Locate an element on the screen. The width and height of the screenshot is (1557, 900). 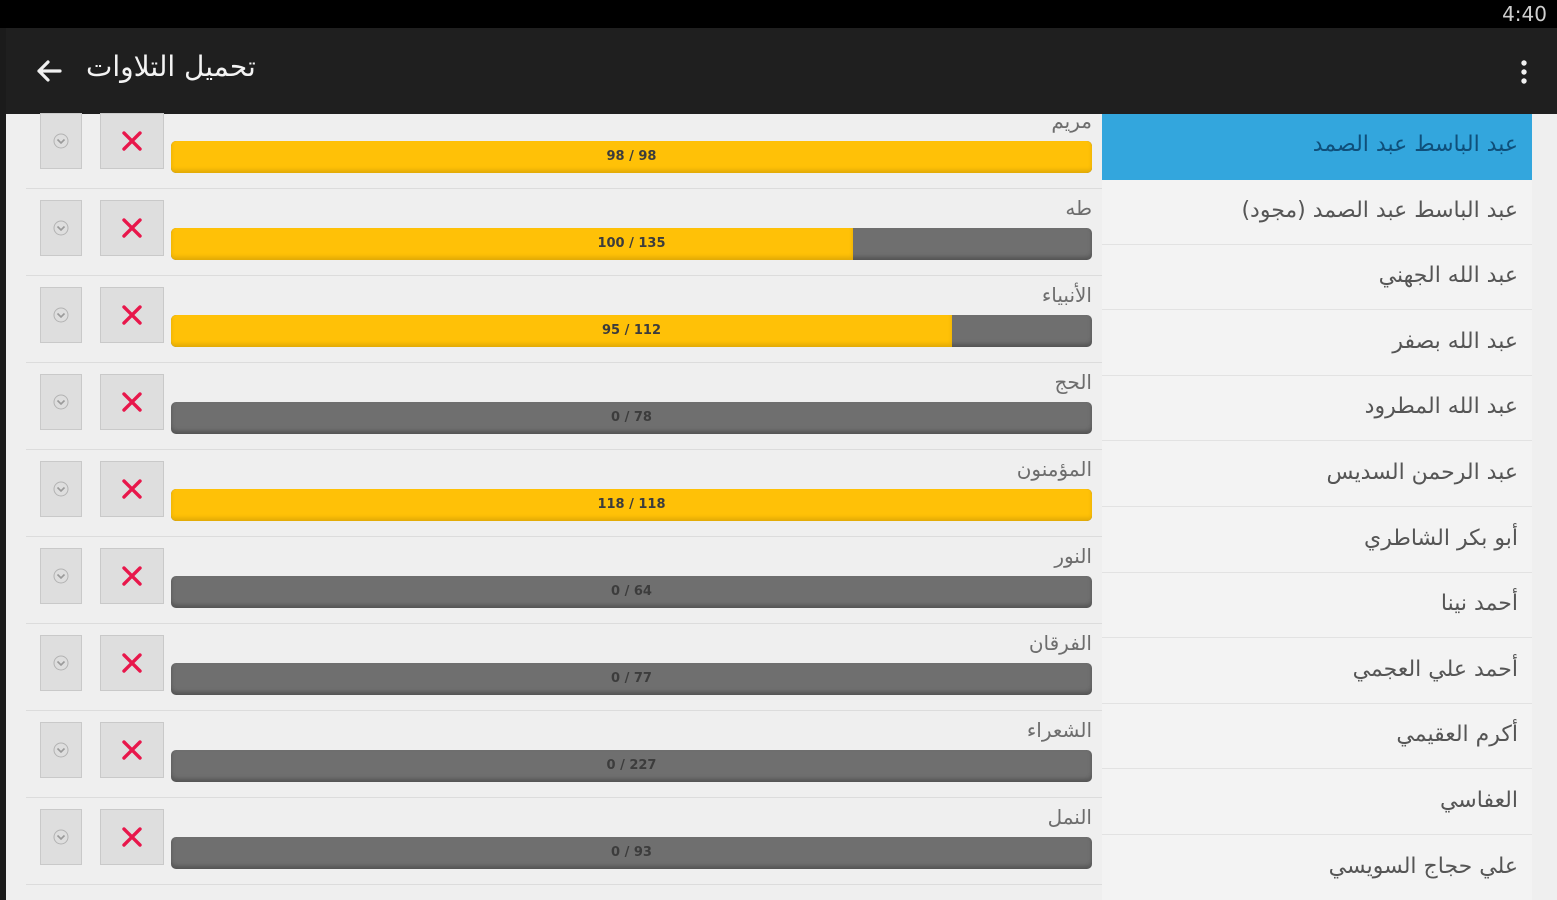
toolbar: تحميل التلاوات is located at coordinates (781, 71).